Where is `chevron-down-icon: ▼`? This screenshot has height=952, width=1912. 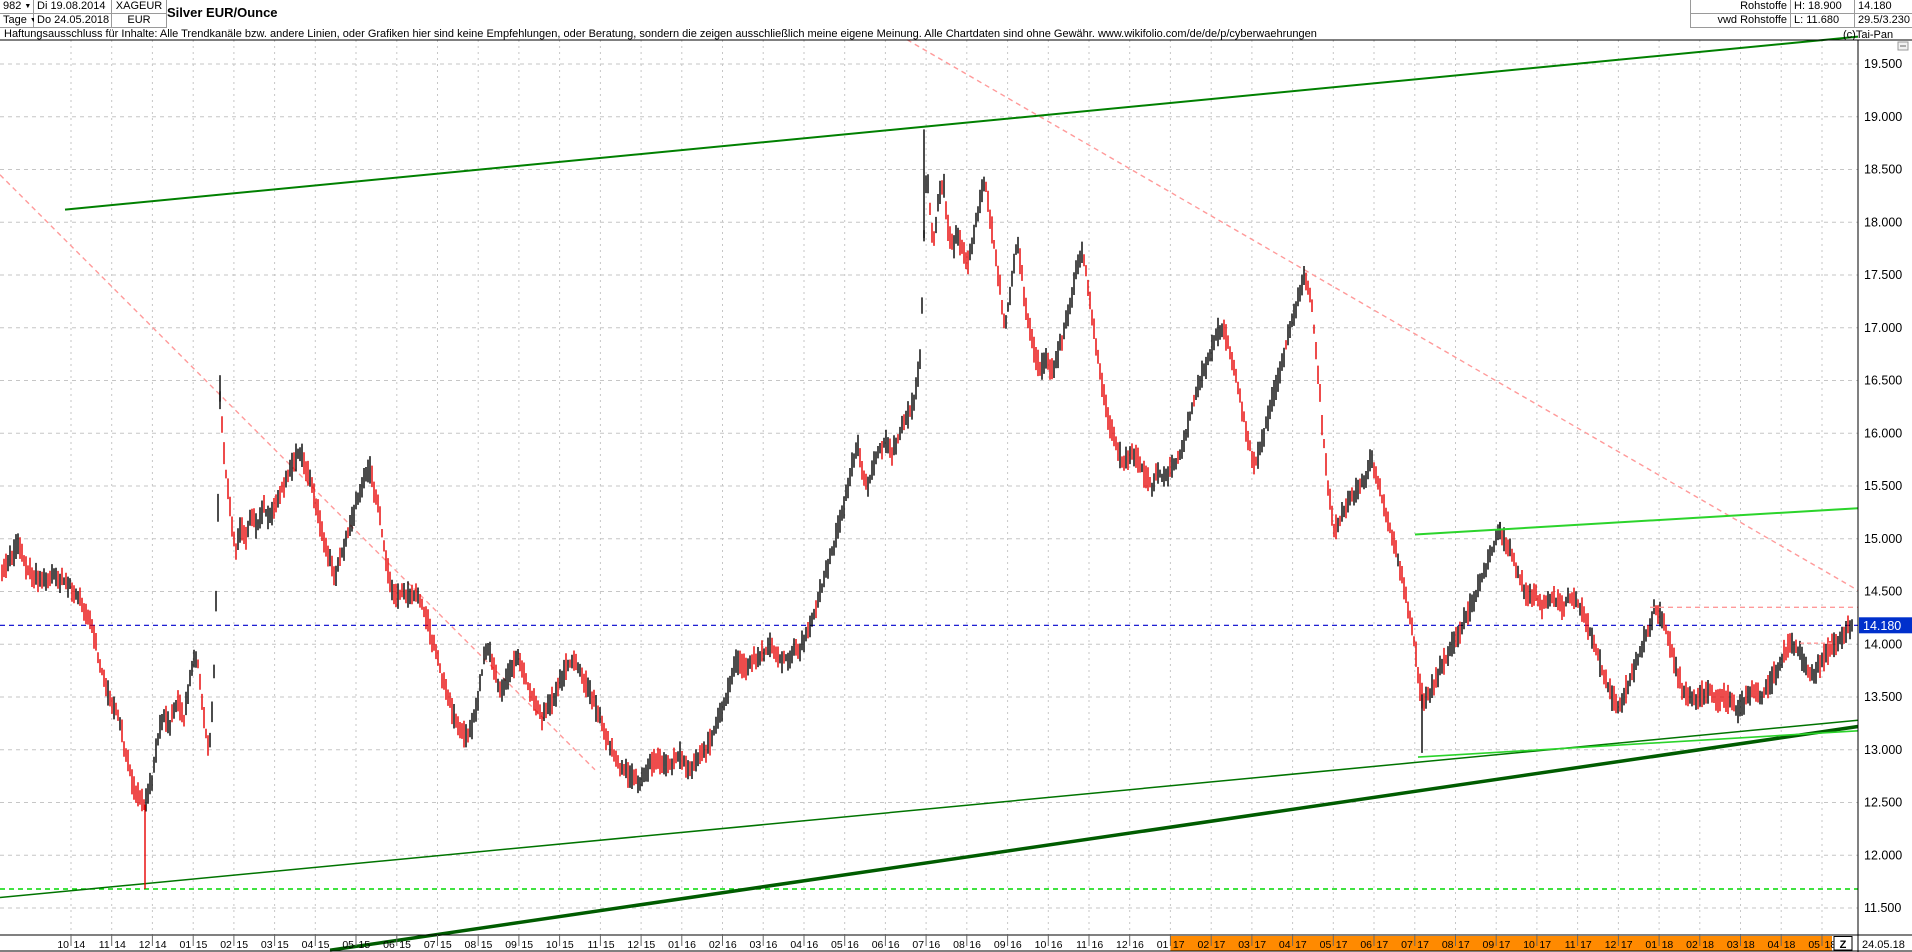 chevron-down-icon: ▼ is located at coordinates (33, 20).